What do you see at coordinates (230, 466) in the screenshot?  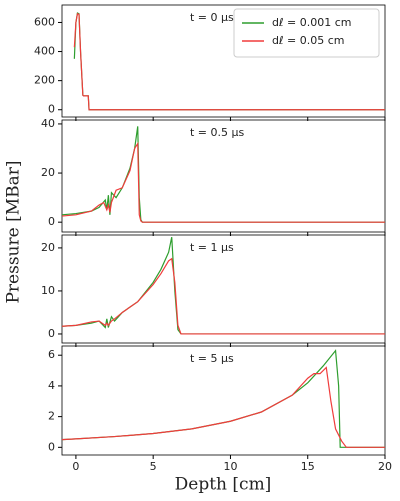 I see `x-tick-label: 10` at bounding box center [230, 466].